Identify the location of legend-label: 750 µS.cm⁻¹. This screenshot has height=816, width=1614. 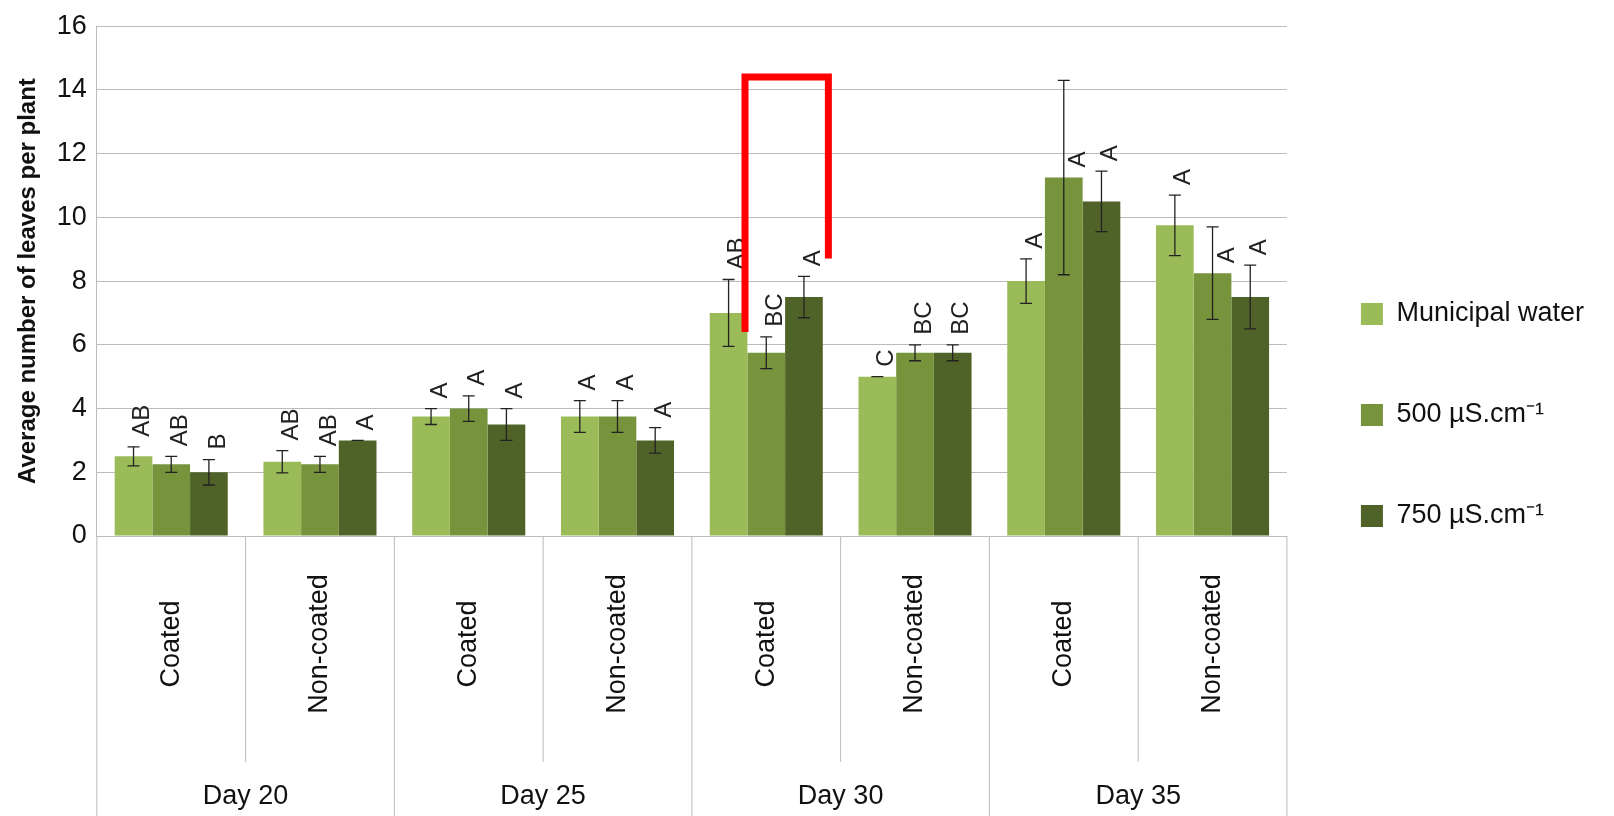
(1470, 514).